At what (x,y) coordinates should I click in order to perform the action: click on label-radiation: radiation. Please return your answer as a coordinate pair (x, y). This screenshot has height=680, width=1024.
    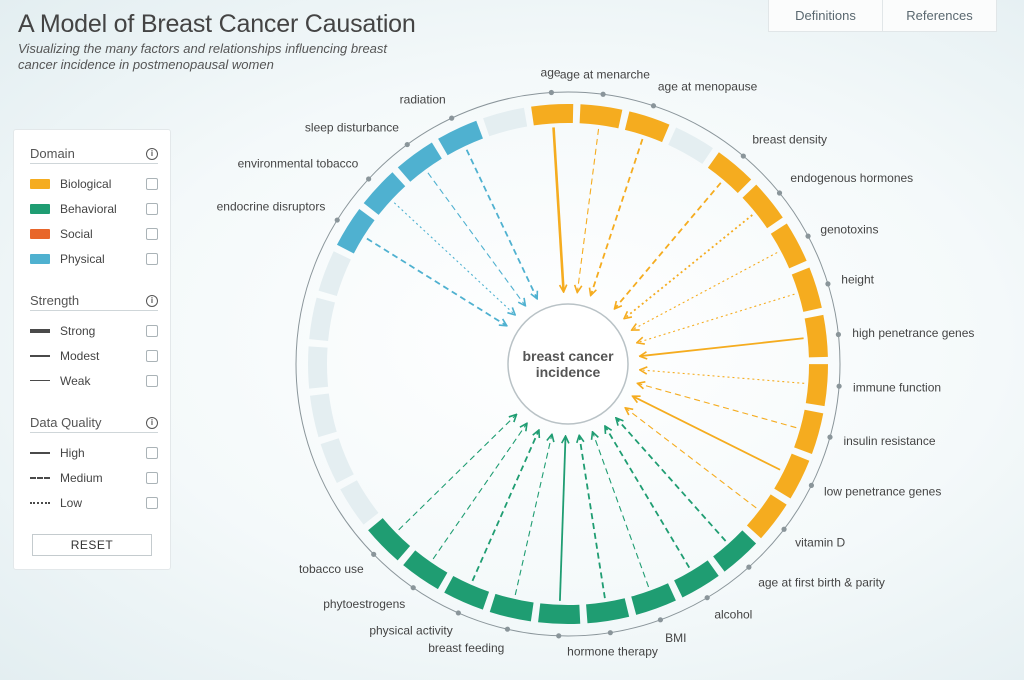
    Looking at the image, I should click on (423, 99).